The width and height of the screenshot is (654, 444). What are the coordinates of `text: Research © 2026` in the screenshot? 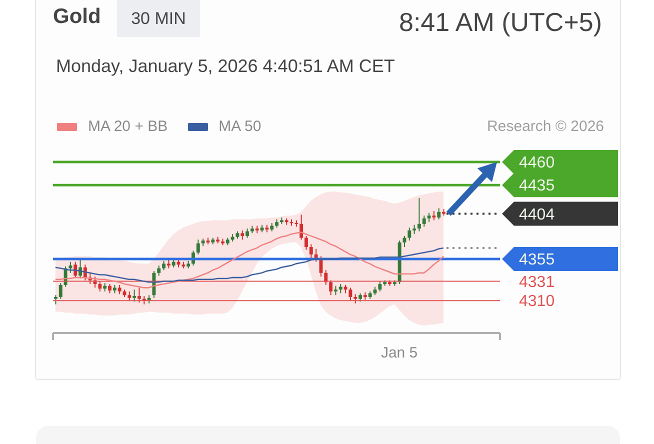 It's located at (545, 126).